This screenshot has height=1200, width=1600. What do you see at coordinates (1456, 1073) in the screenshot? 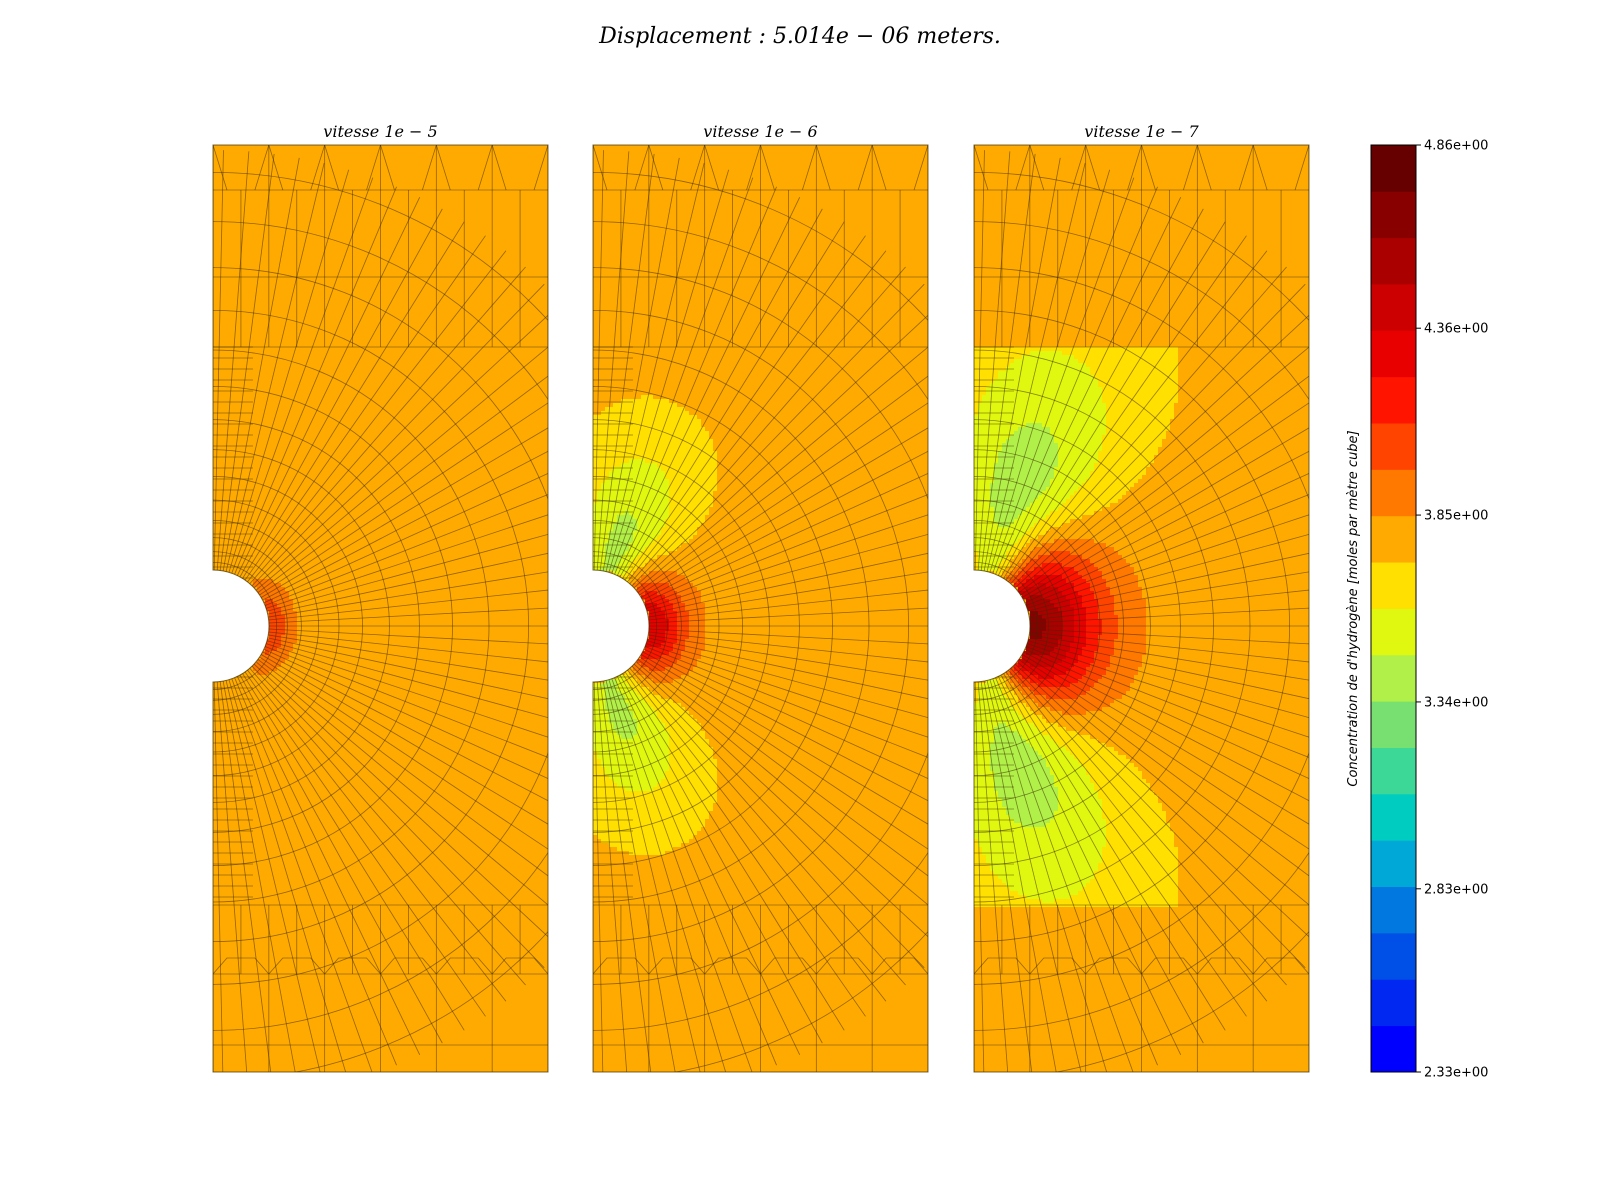
I see `colorbar-tick-label-0: 2.33e+00` at bounding box center [1456, 1073].